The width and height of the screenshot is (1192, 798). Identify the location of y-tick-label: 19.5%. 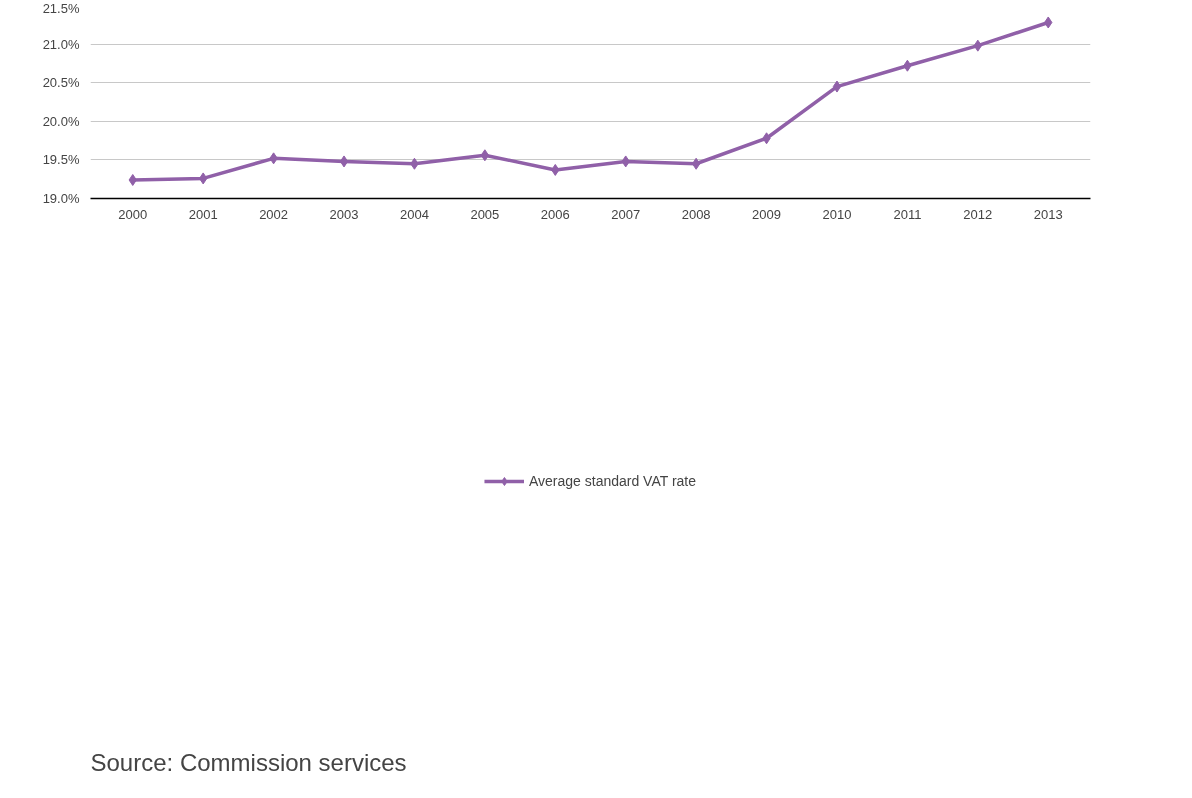
(61, 160).